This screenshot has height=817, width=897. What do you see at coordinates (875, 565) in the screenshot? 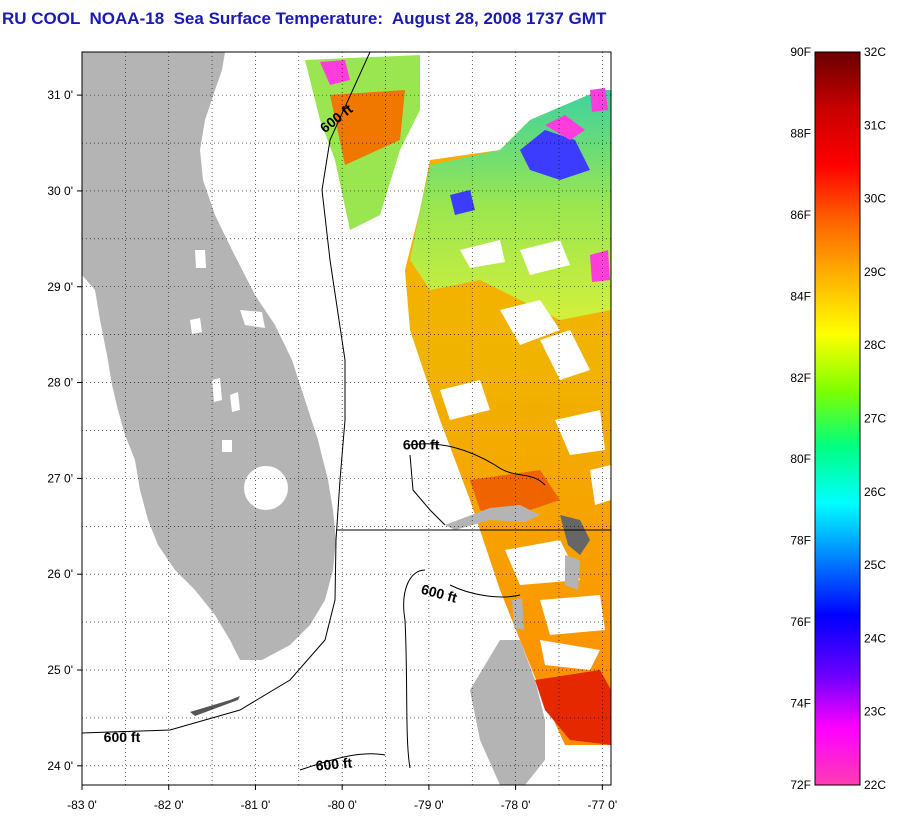
I see `colorbar-c-label: 25C` at bounding box center [875, 565].